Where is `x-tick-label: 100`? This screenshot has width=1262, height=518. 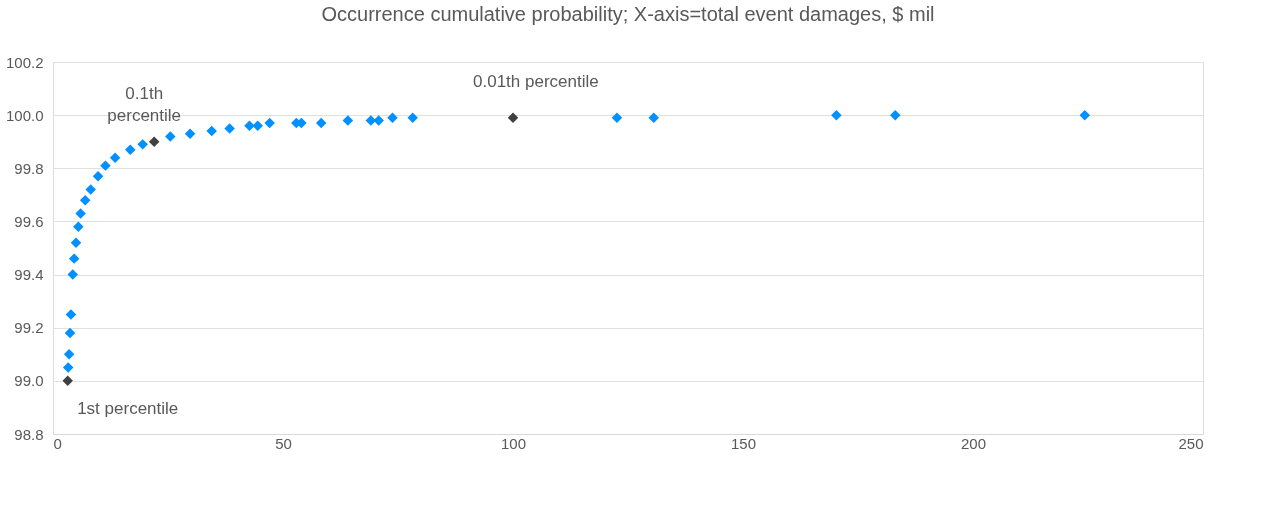
x-tick-label: 100 is located at coordinates (513, 443).